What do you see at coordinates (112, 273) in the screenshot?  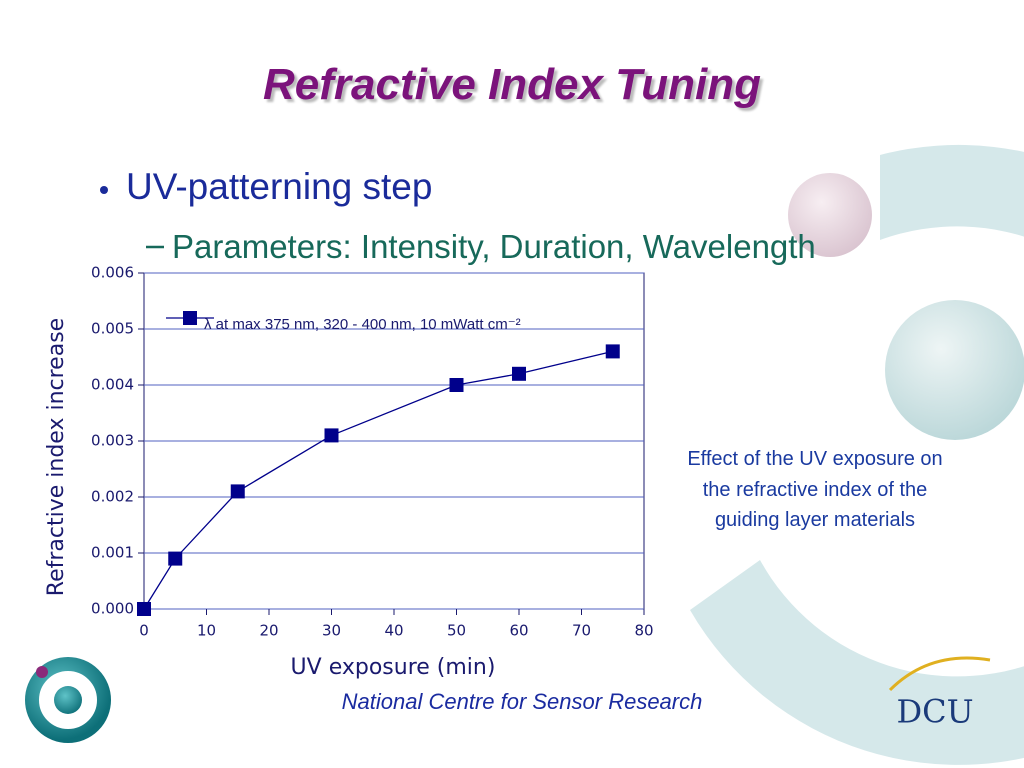 I see `y-tick-label: 0.006` at bounding box center [112, 273].